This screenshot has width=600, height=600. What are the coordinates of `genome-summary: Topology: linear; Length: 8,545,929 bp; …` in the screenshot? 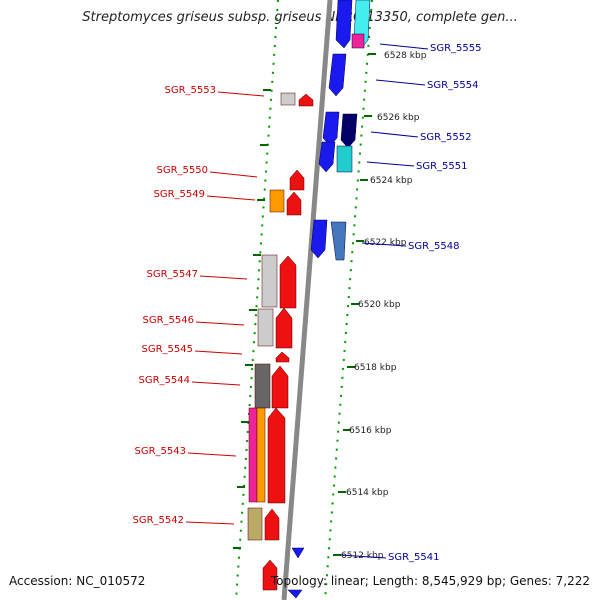 It's located at (430, 581).